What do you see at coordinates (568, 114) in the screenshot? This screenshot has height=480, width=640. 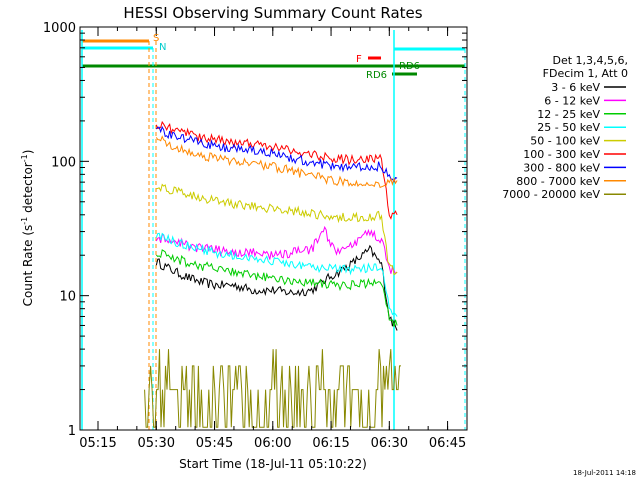 I see `legend-entry-label: 12 - 25 keV` at bounding box center [568, 114].